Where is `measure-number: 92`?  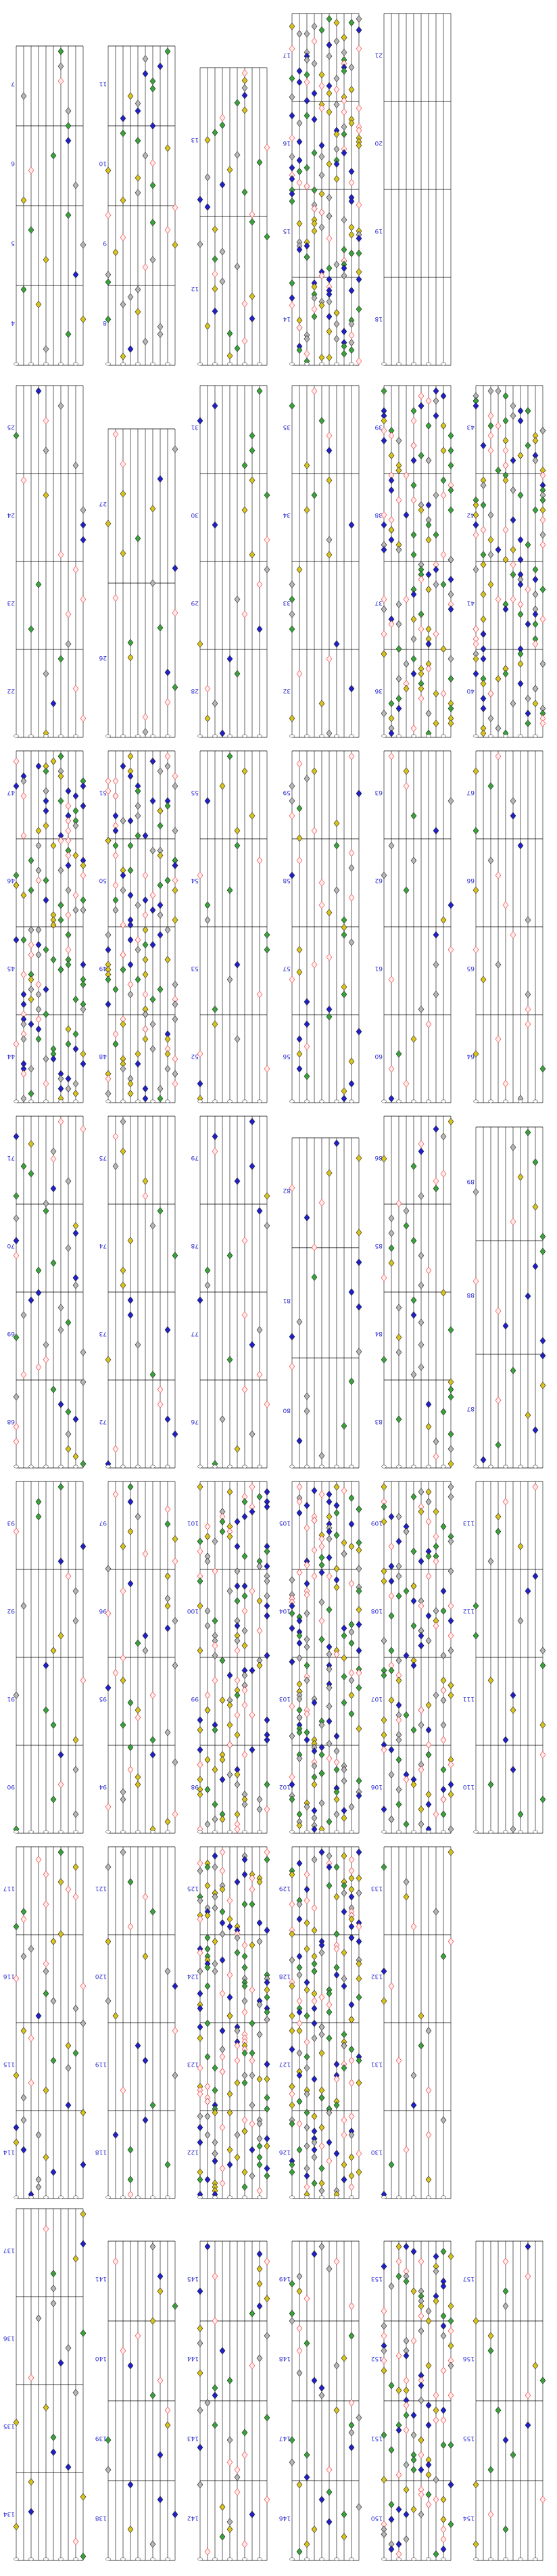 measure-number: 92 is located at coordinates (11, 1610).